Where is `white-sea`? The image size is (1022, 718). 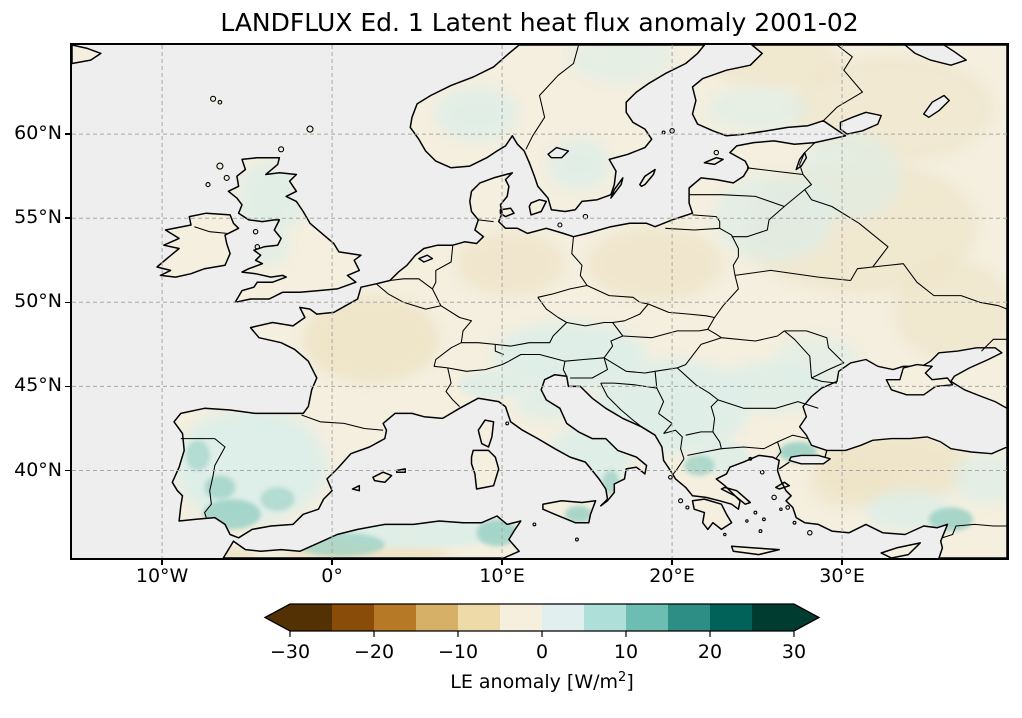 white-sea is located at coordinates (935, 55).